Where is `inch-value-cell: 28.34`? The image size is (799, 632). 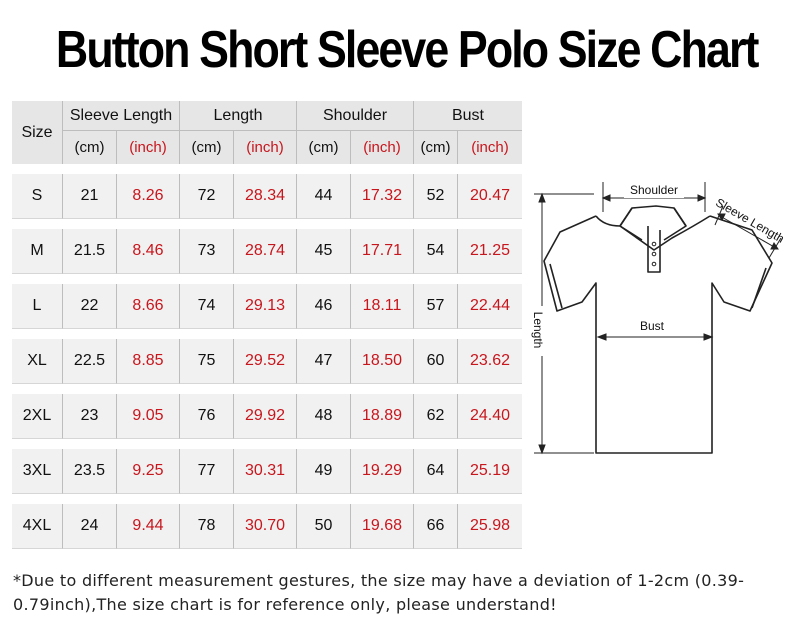
inch-value-cell: 28.34 is located at coordinates (265, 196).